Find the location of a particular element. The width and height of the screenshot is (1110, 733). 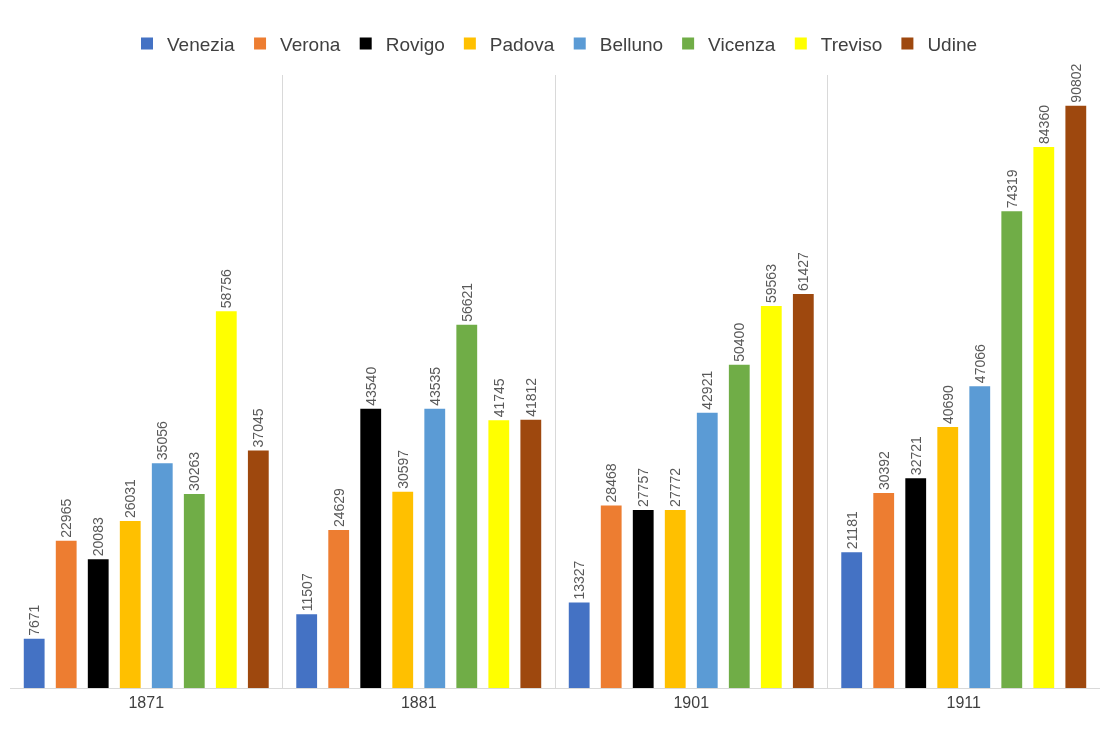

data-label: 43540 is located at coordinates (370, 386).